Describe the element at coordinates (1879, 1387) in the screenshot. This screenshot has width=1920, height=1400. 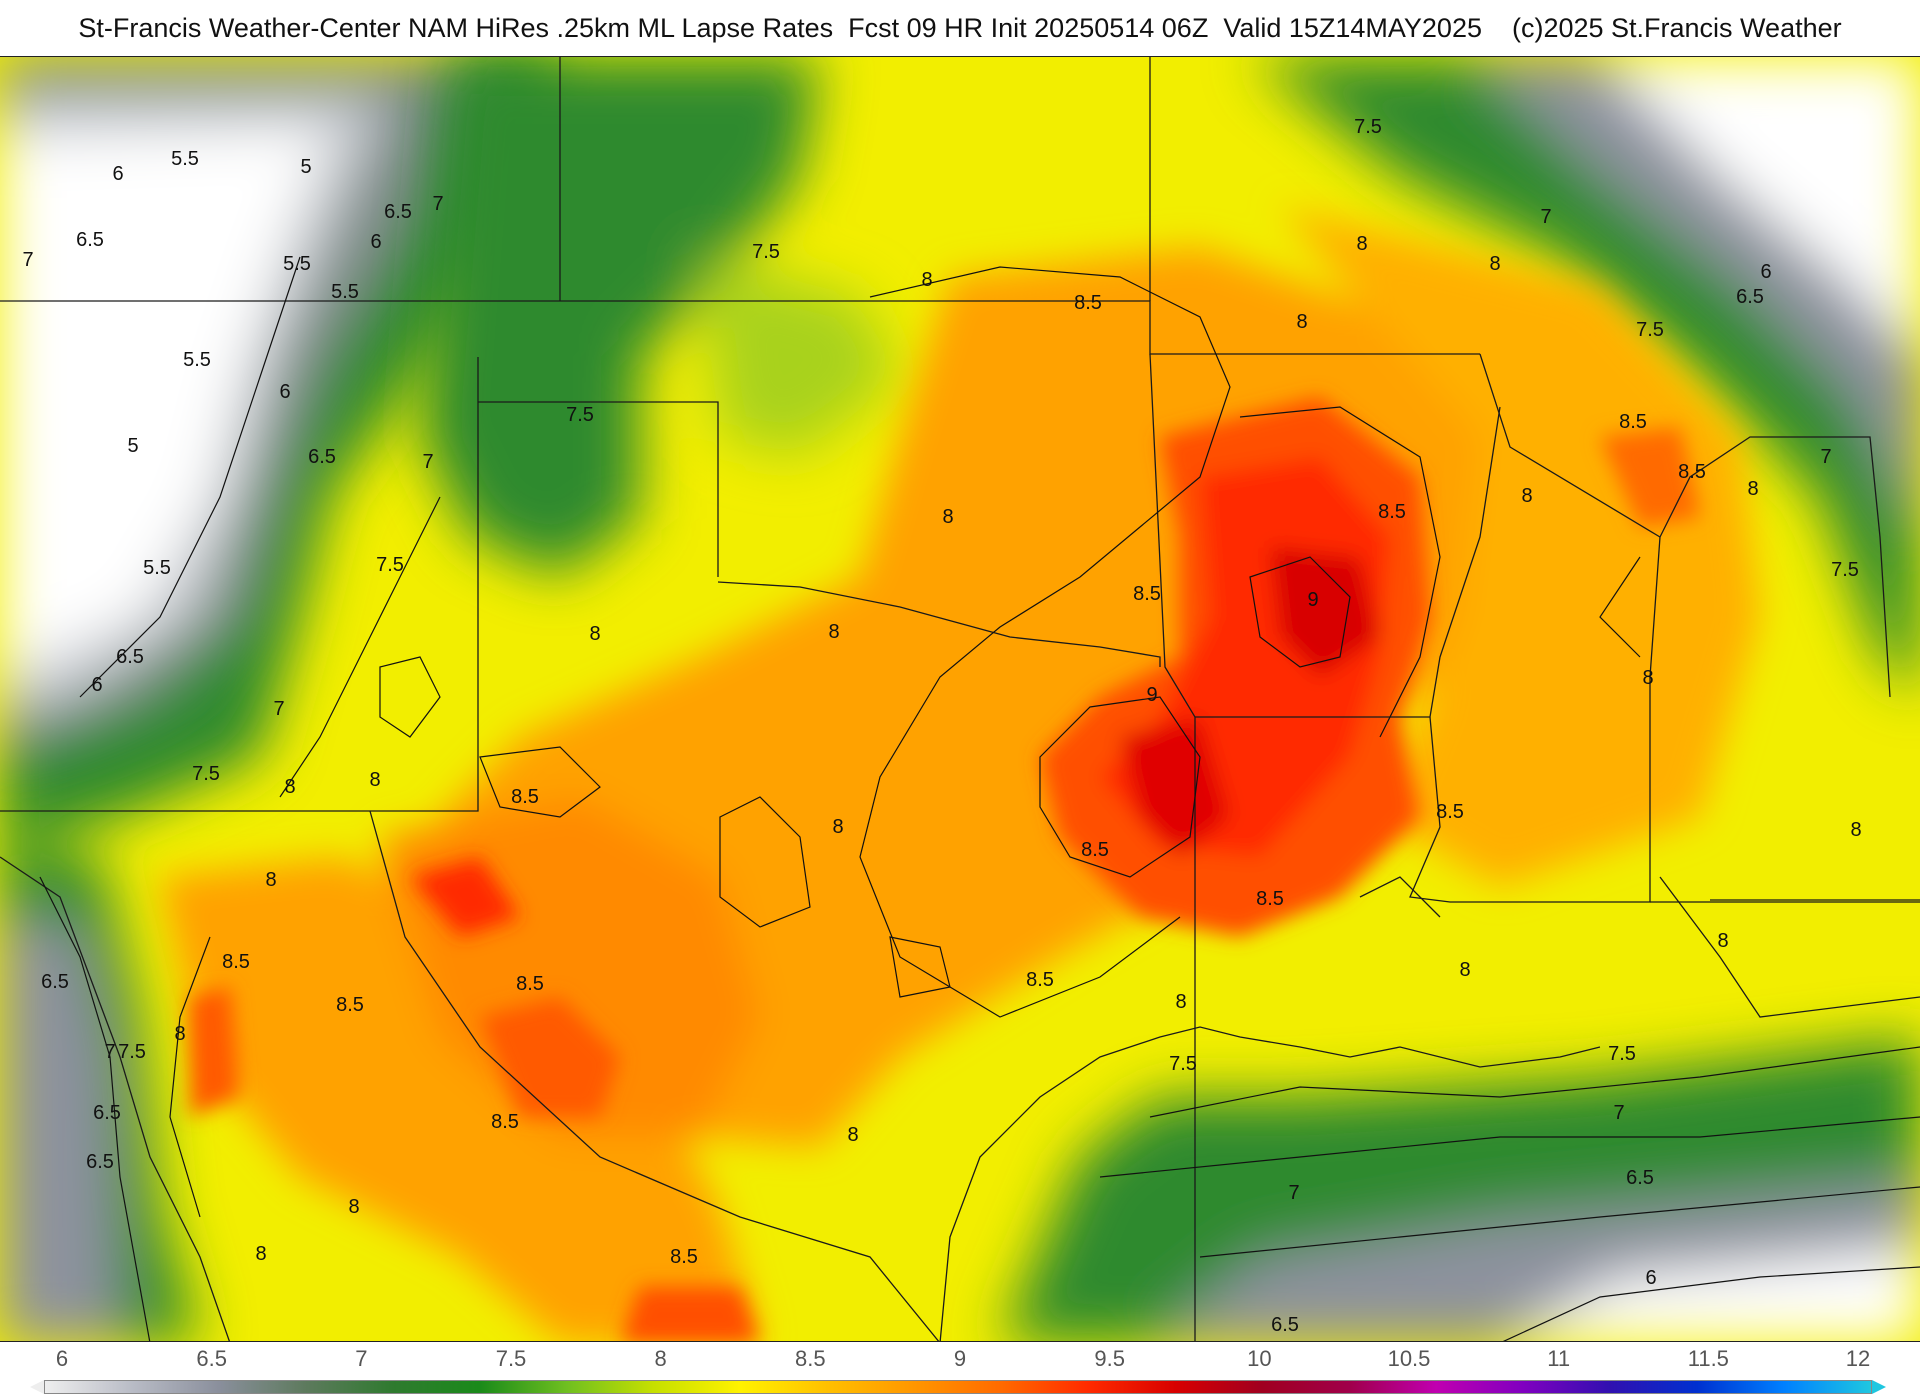
I see `colorbar-max-arrow` at that location.